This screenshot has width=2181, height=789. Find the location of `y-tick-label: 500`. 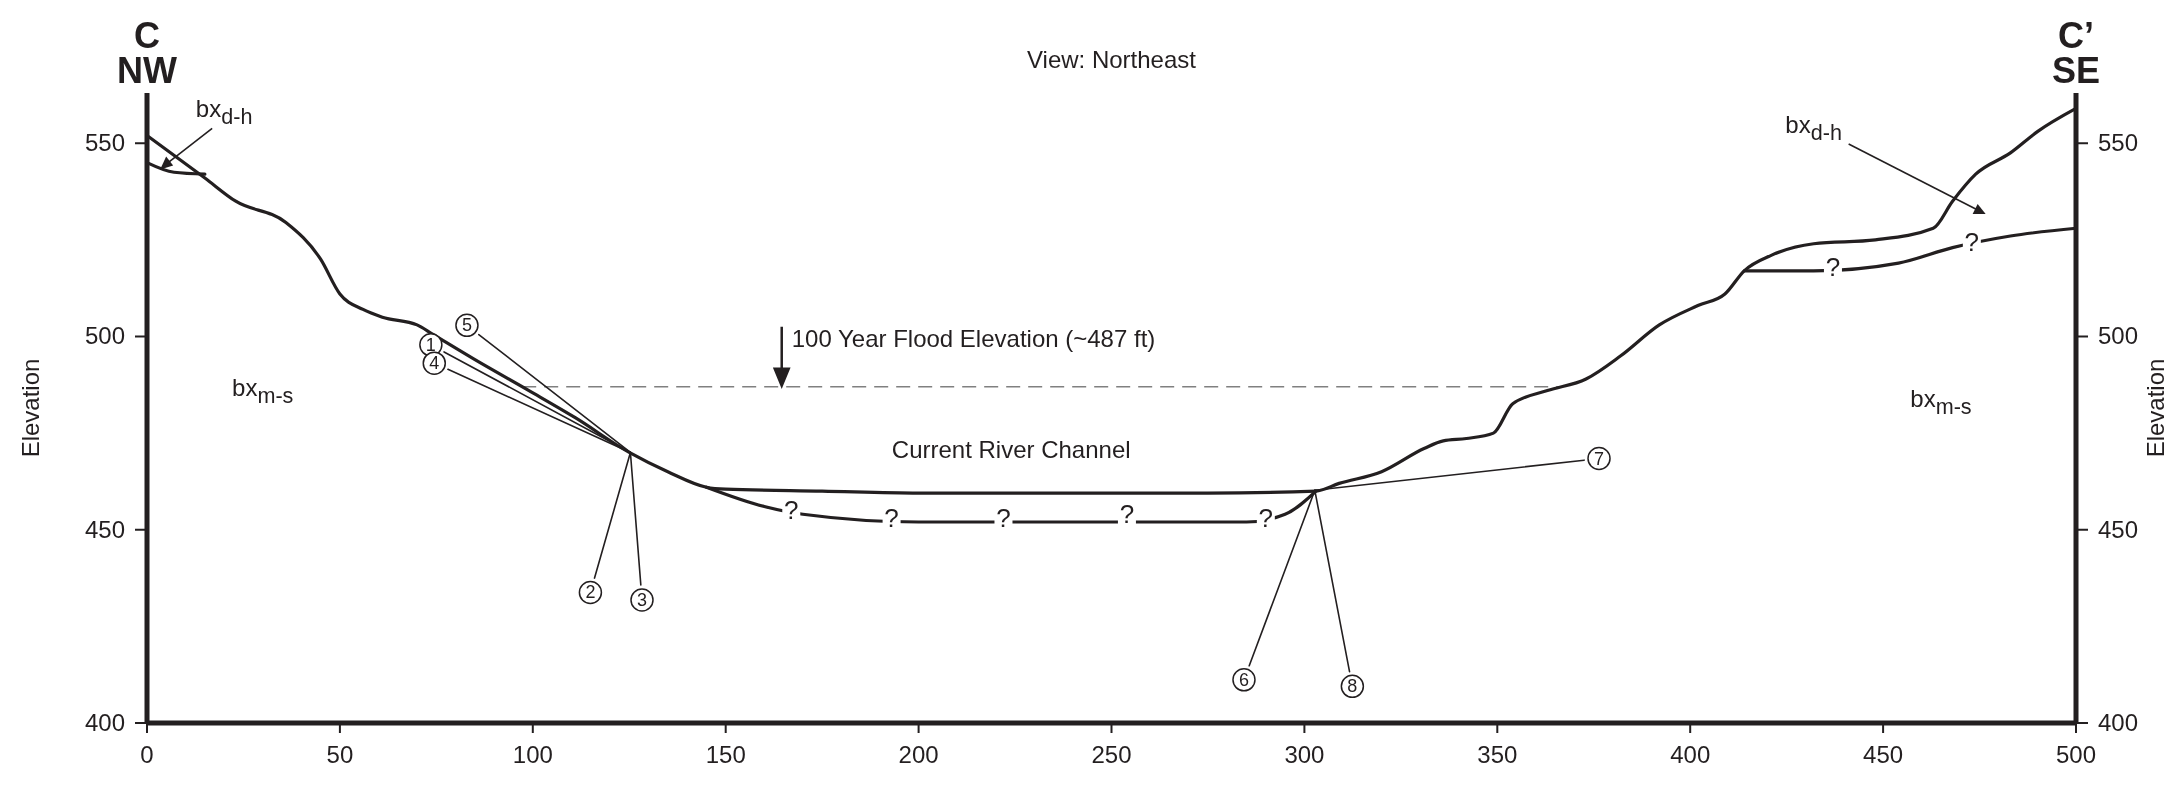

y-tick-label: 500 is located at coordinates (104, 336).